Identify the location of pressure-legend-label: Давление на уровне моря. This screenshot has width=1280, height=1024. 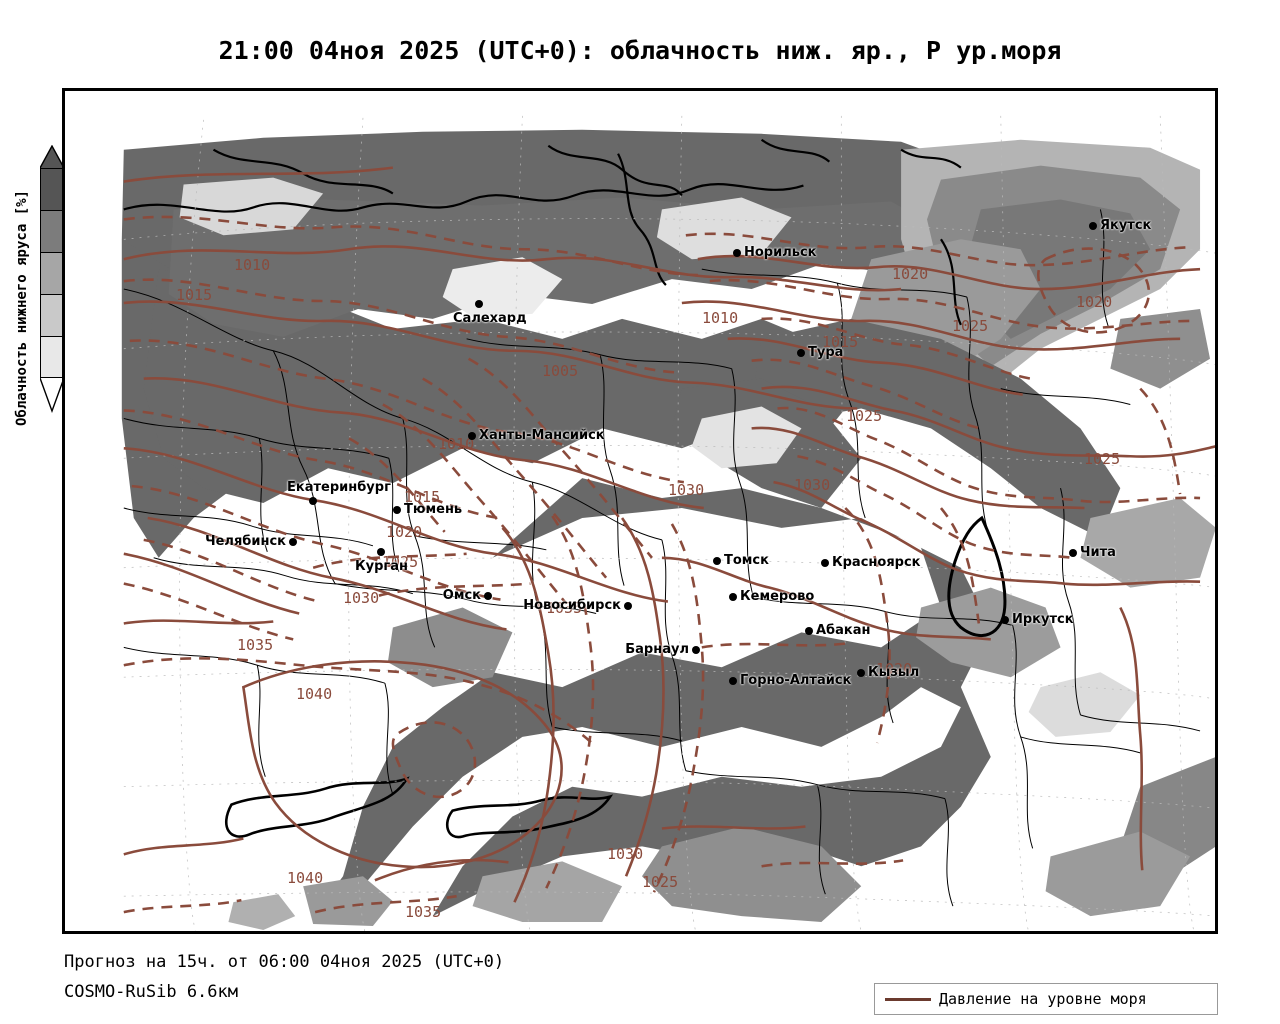
(1043, 999).